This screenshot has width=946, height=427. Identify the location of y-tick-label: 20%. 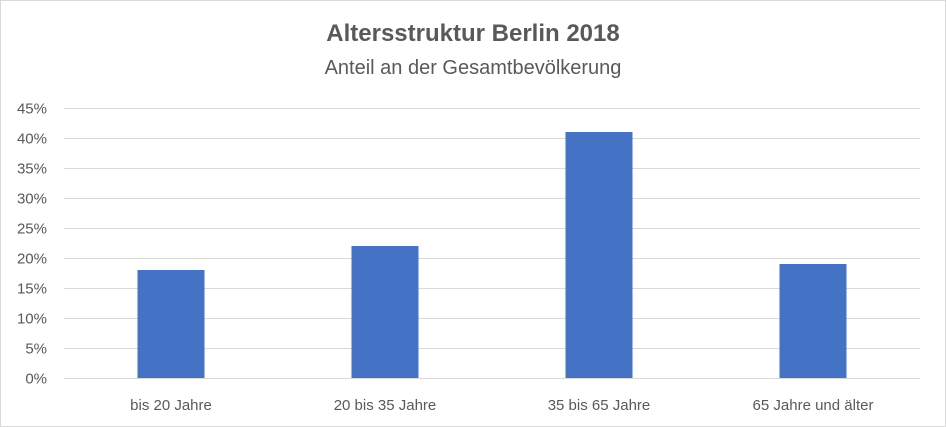
(32, 259).